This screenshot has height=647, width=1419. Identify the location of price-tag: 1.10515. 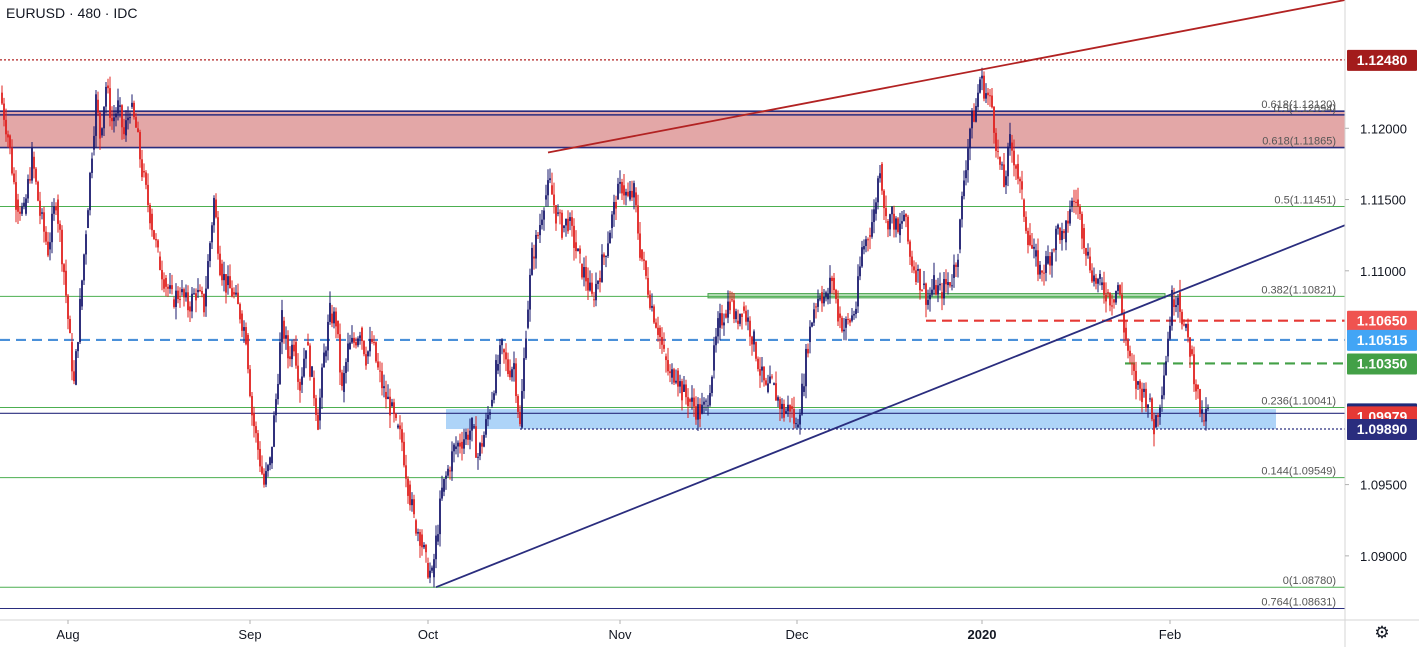
(1382, 340).